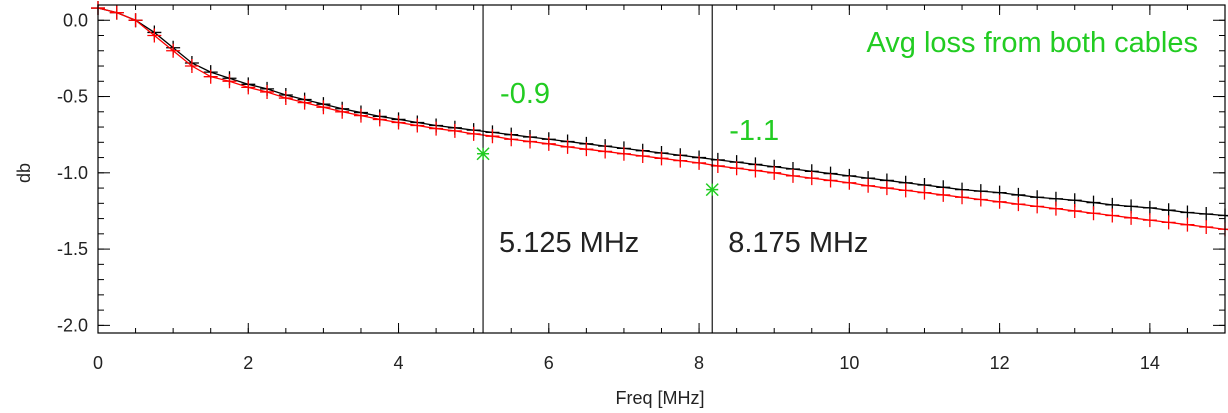 The height and width of the screenshot is (413, 1228). I want to click on x-tick-label: 14, so click(1150, 363).